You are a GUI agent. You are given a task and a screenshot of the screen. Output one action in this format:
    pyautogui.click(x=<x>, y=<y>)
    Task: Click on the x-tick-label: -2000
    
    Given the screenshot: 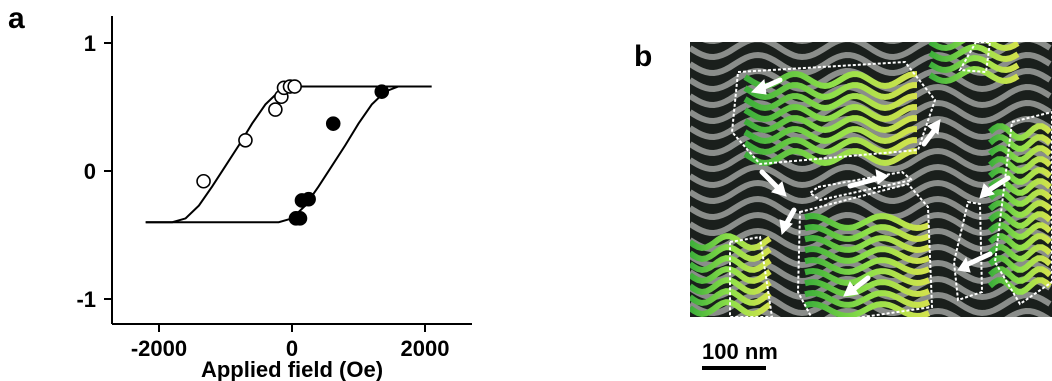 What is the action you would take?
    pyautogui.click(x=159, y=348)
    